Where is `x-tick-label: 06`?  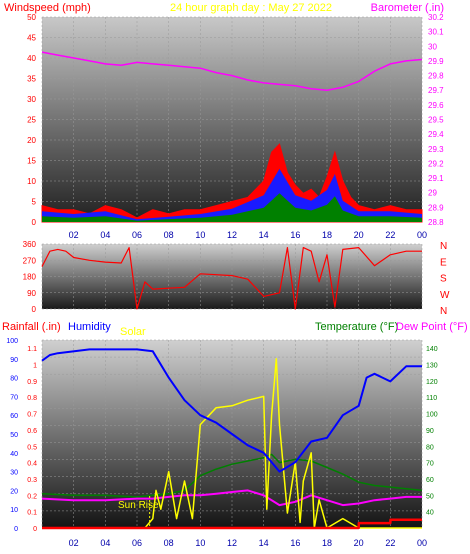
x-tick-label: 06 is located at coordinates (137, 543).